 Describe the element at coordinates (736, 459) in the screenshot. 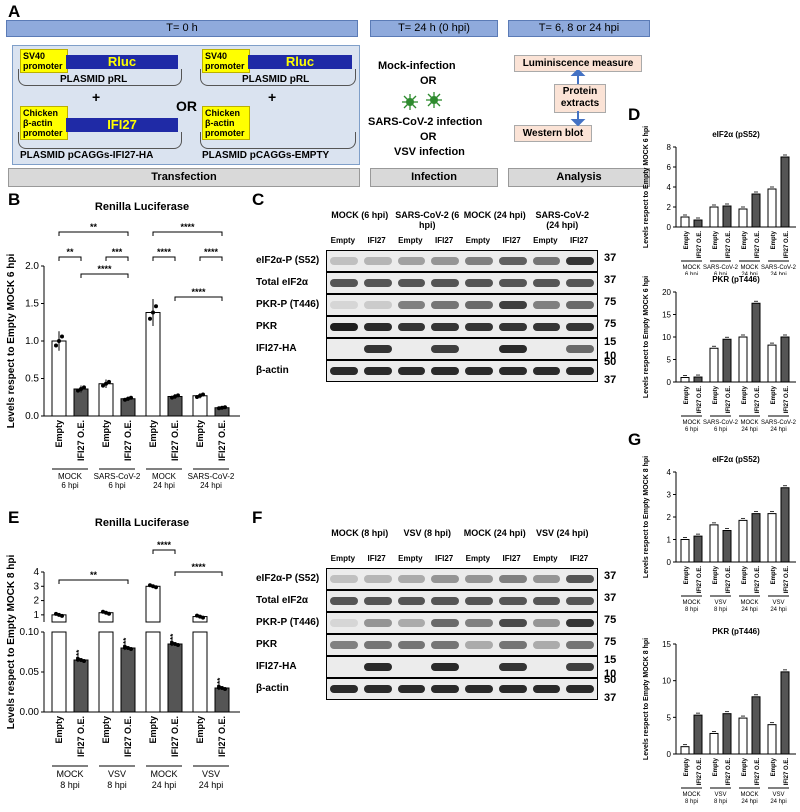

I see `chart-title: eIF2α (pS52)` at that location.